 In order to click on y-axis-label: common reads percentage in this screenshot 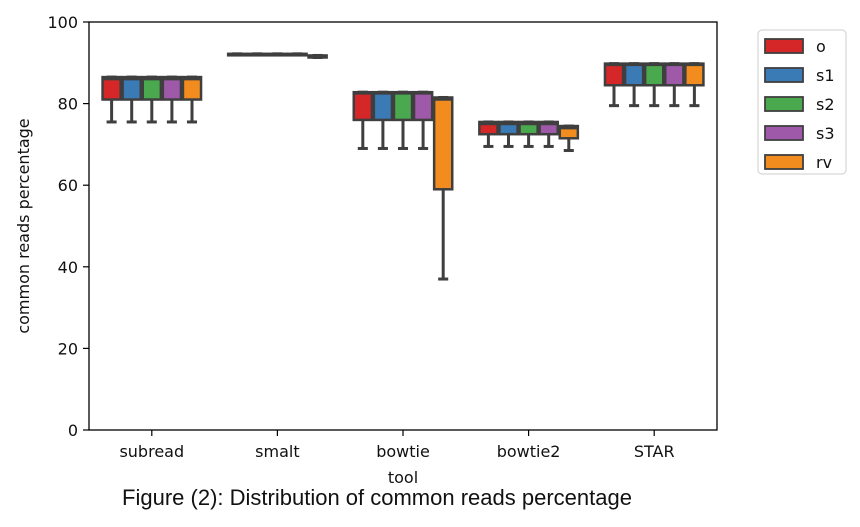, I will do `click(23, 225)`.